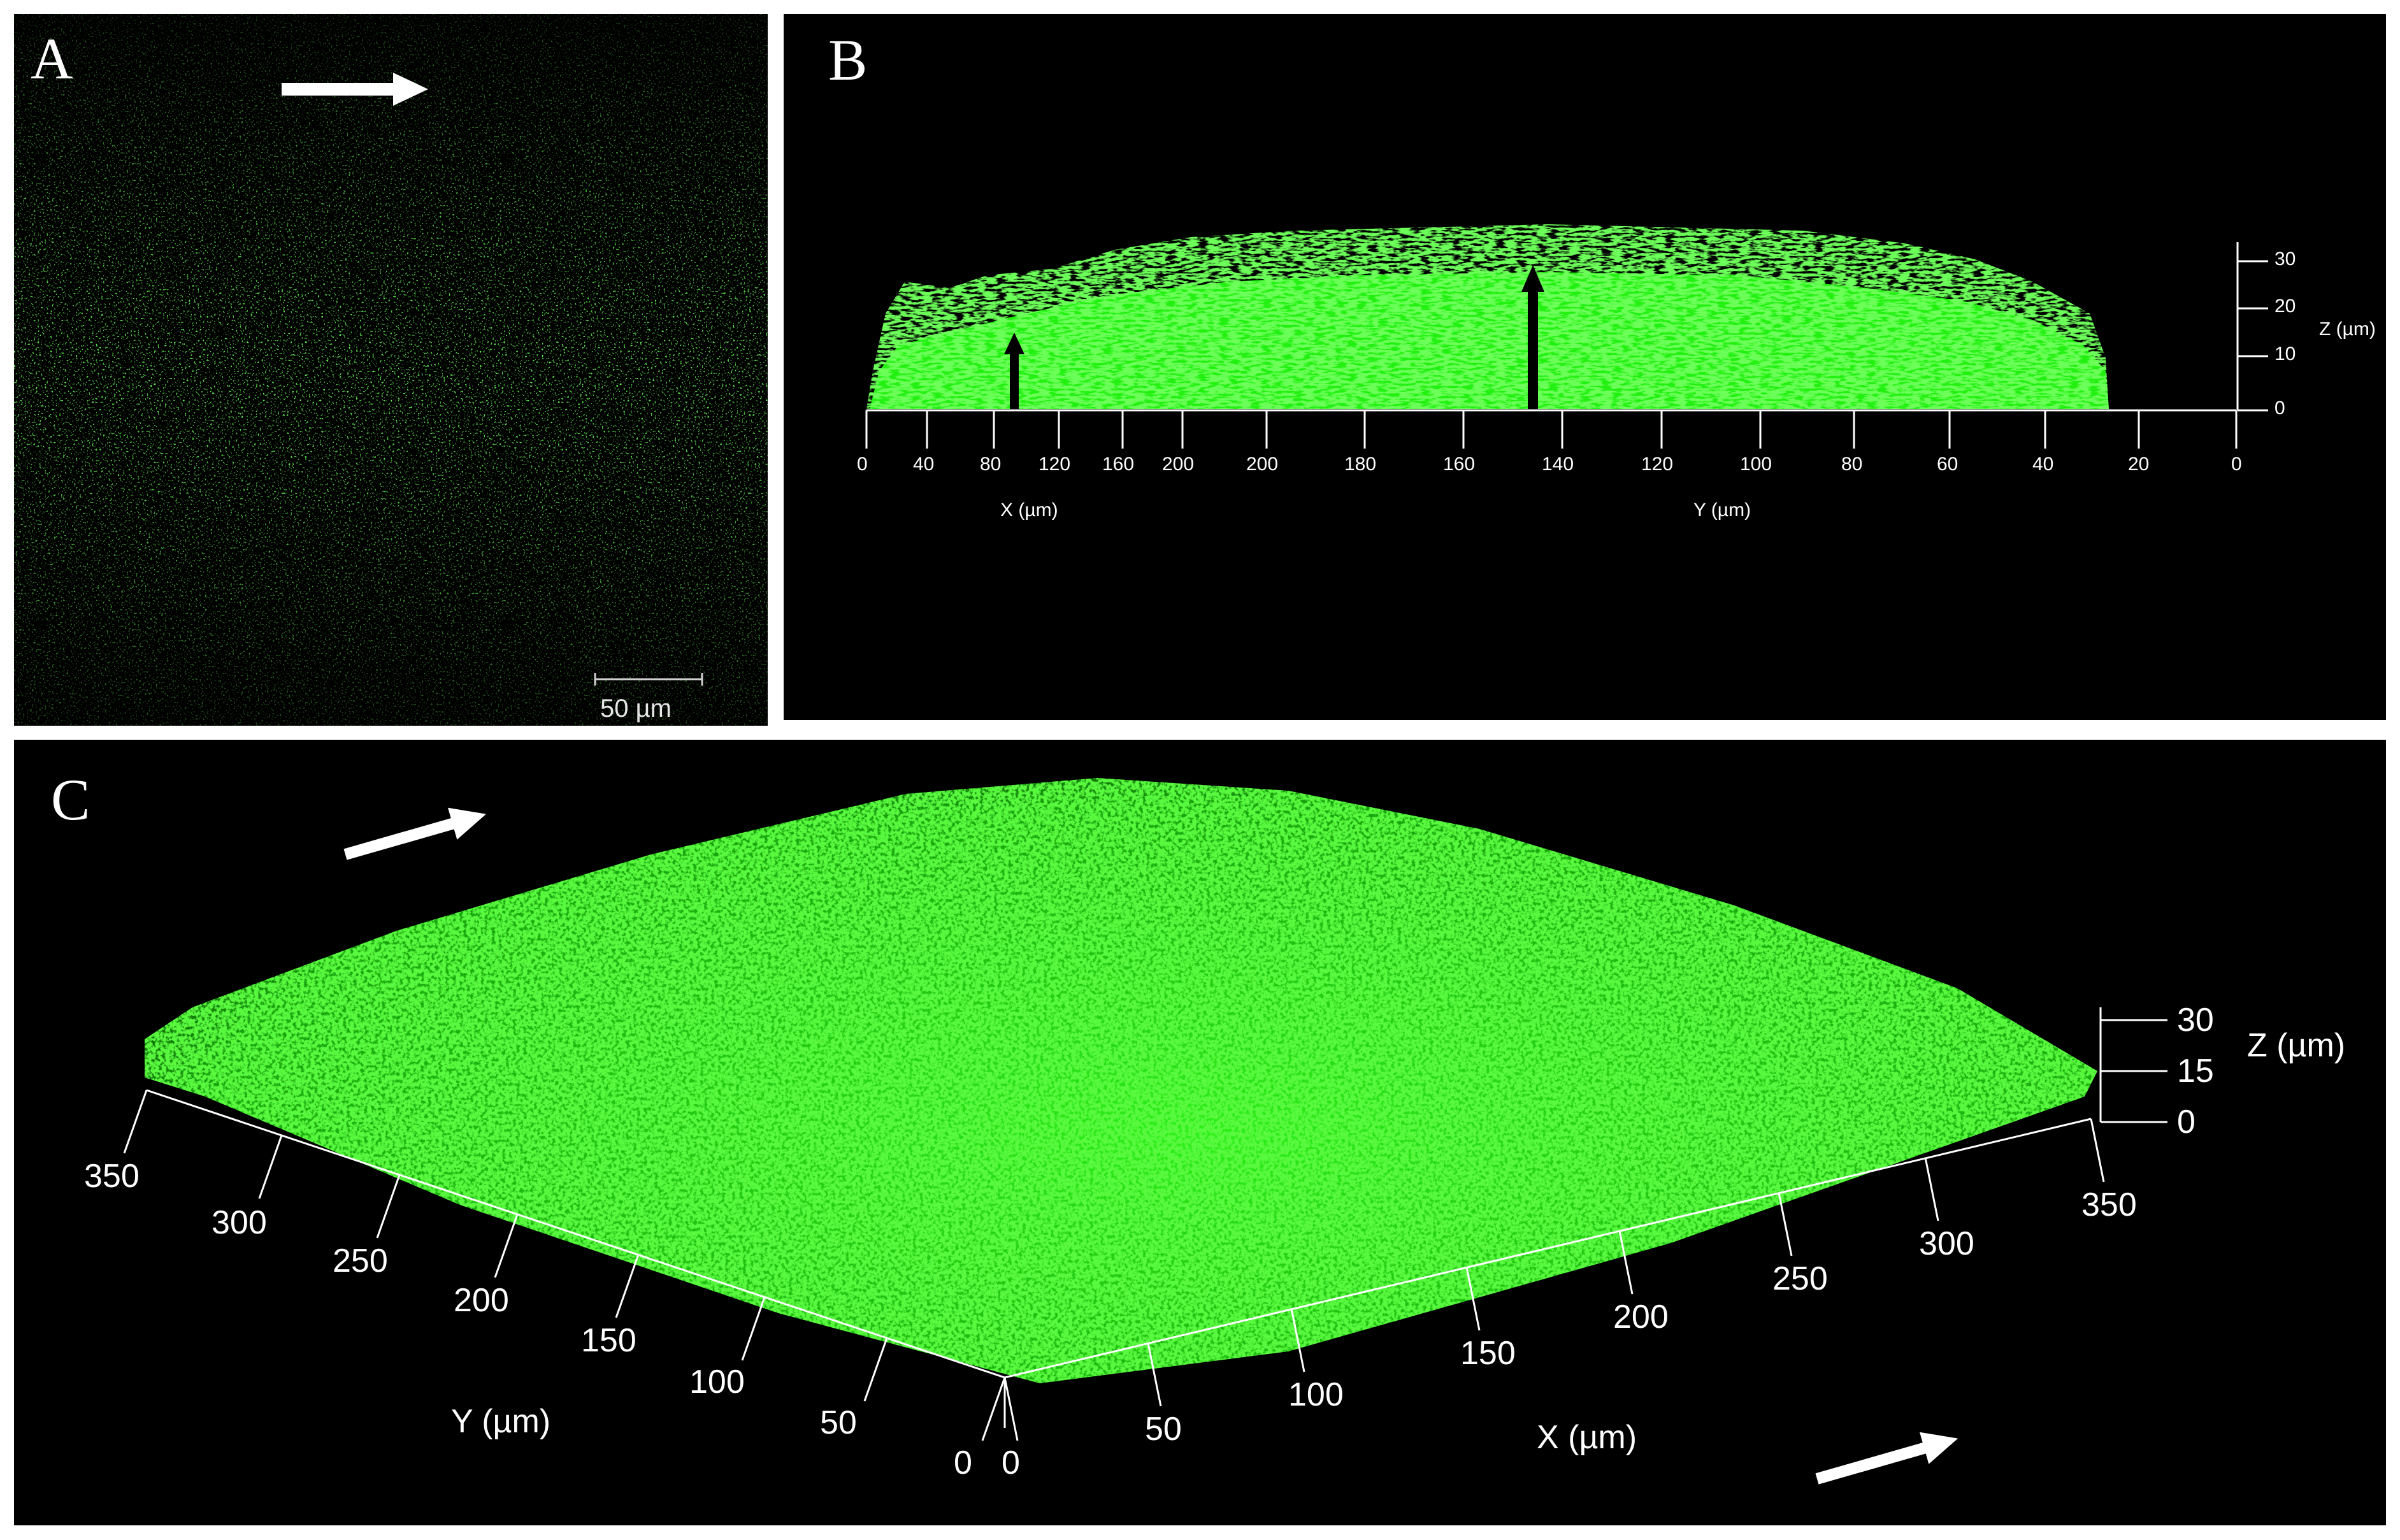  Describe the element at coordinates (2252, 327) in the screenshot. I see `z-axis` at that location.